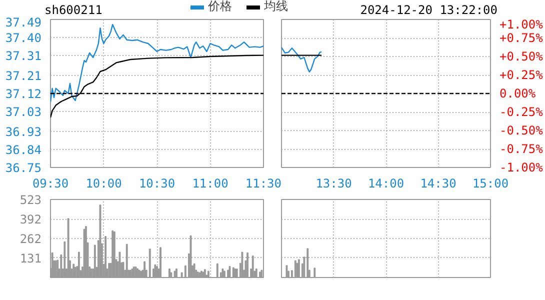 The image size is (545, 300). I want to click on y-tick-label: 37.40, so click(23, 38).